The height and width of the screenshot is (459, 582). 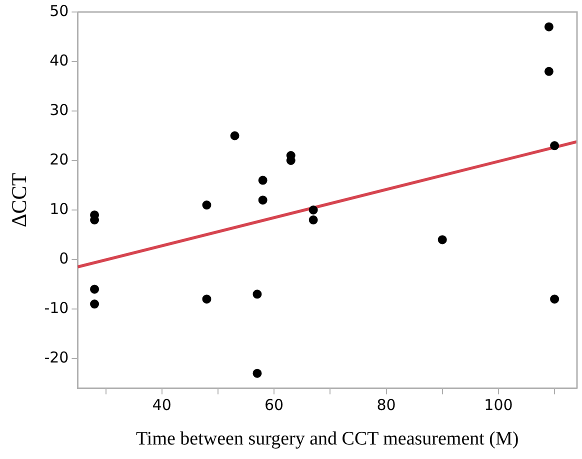 I want to click on y-axis-title: ΔCCT, so click(x=19, y=200).